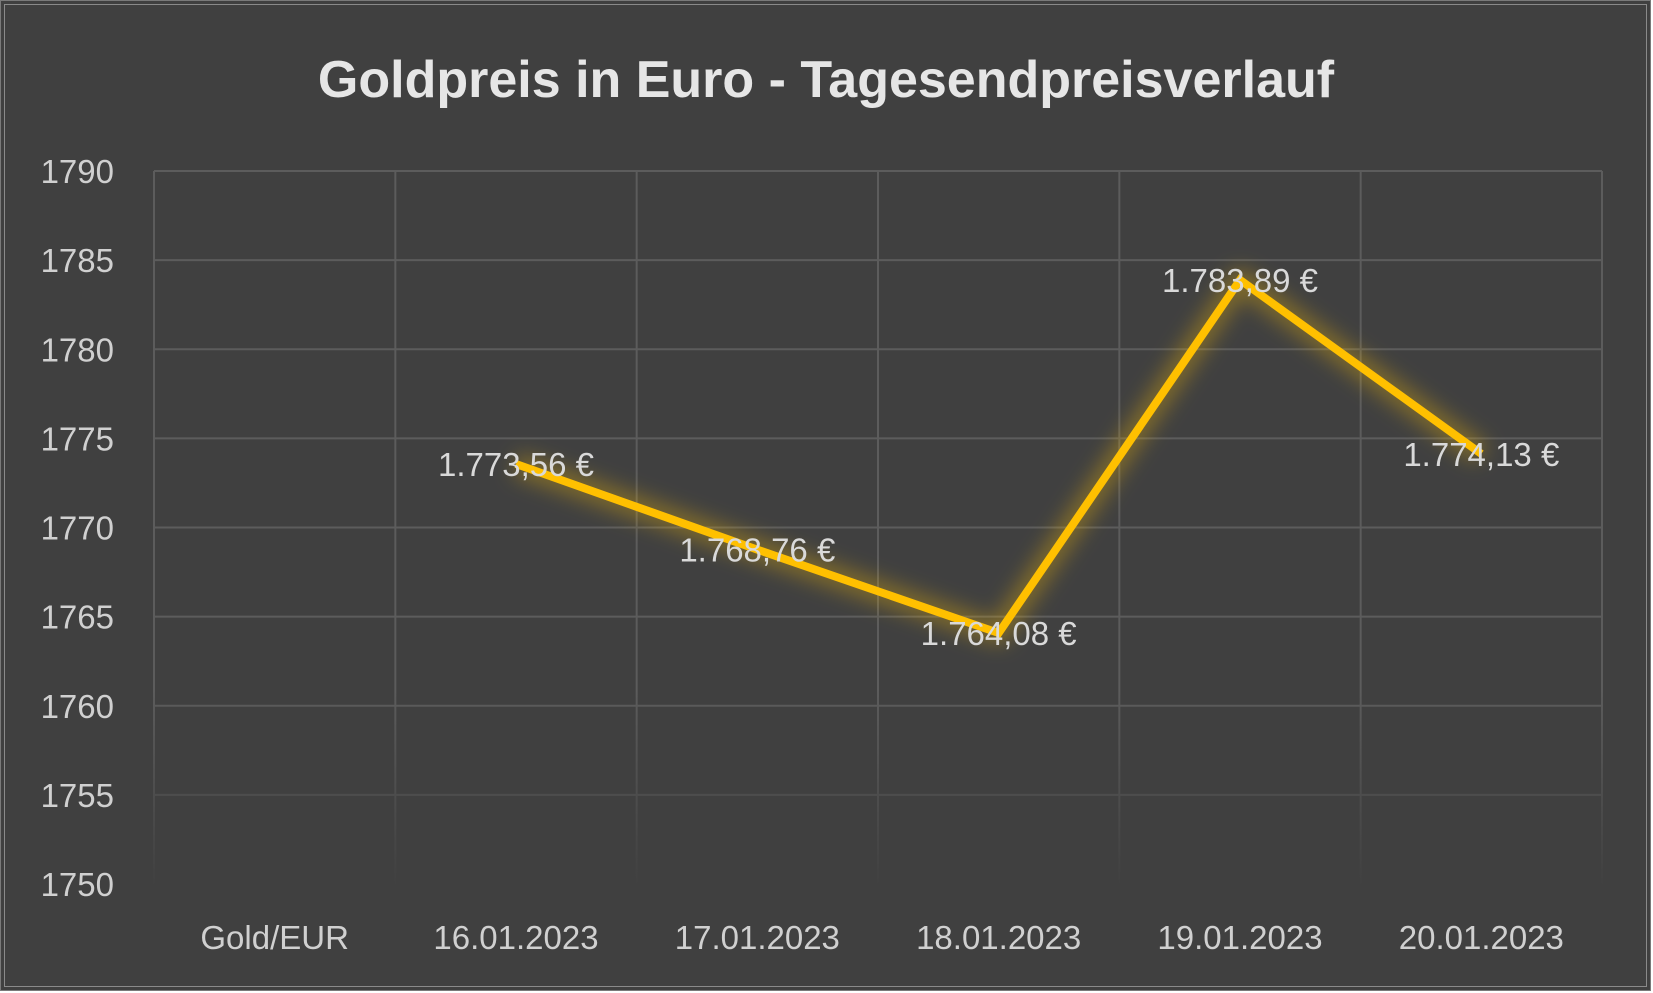 This screenshot has width=1653, height=993. Describe the element at coordinates (826, 80) in the screenshot. I see `chart-title: Goldpreis in Euro - Tagesendpreisverlauf` at that location.